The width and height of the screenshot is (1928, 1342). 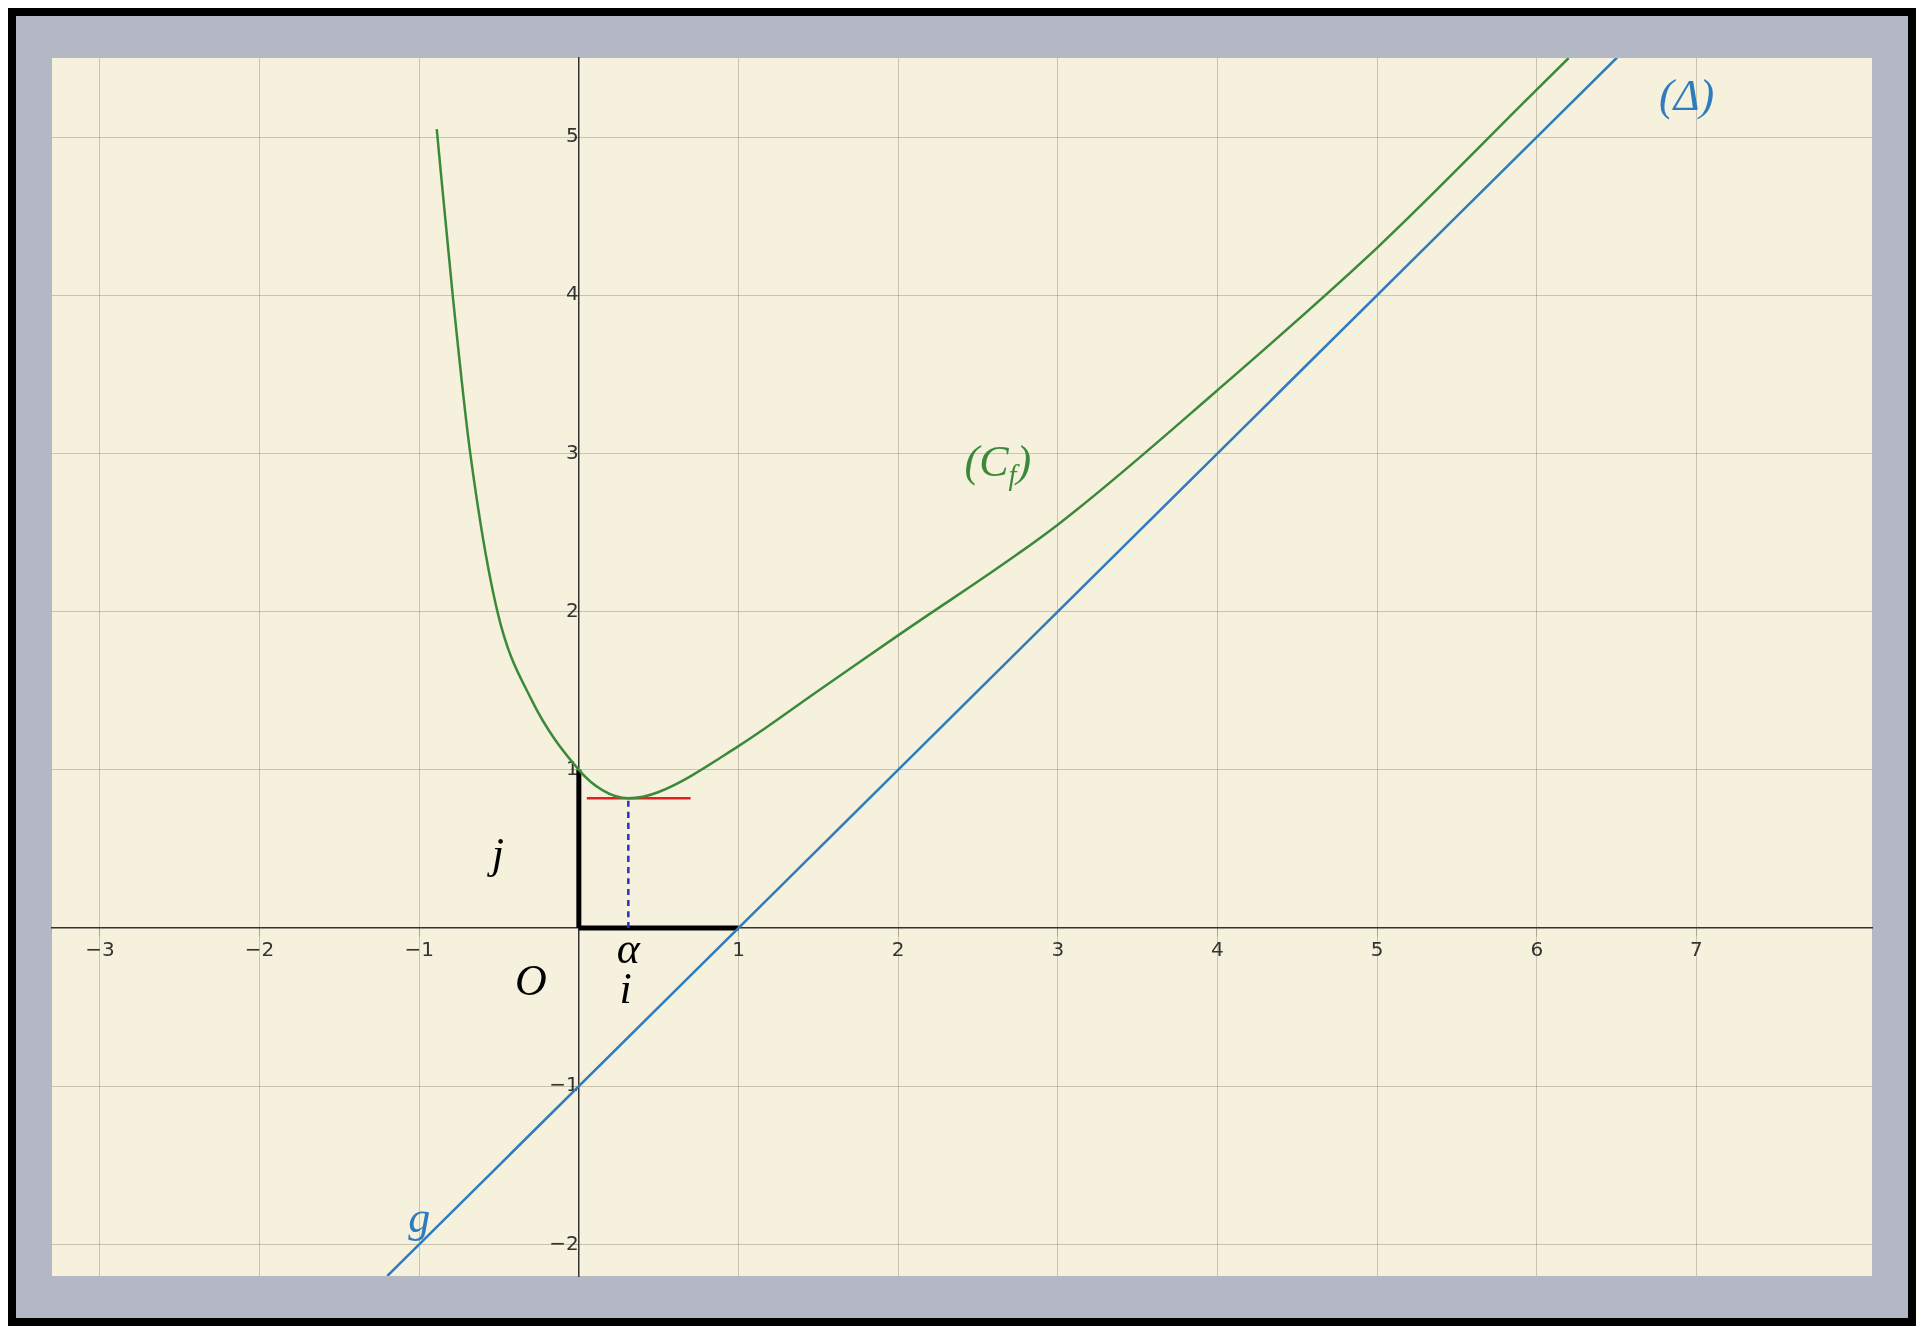 What do you see at coordinates (1377, 949) in the screenshot?
I see `x-tick-label: 5` at bounding box center [1377, 949].